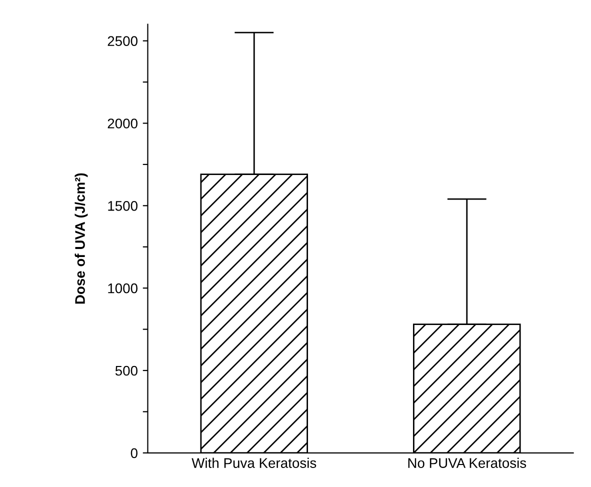 This screenshot has height=487, width=591. I want to click on y-tick-label: 1500, so click(123, 206).